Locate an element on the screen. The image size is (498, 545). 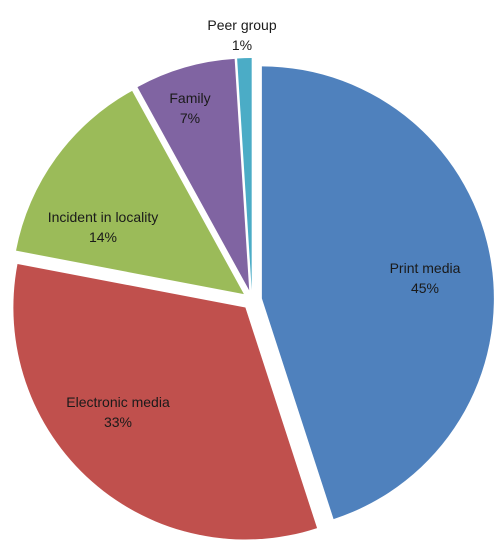
slice-category-label: Print media is located at coordinates (425, 268).